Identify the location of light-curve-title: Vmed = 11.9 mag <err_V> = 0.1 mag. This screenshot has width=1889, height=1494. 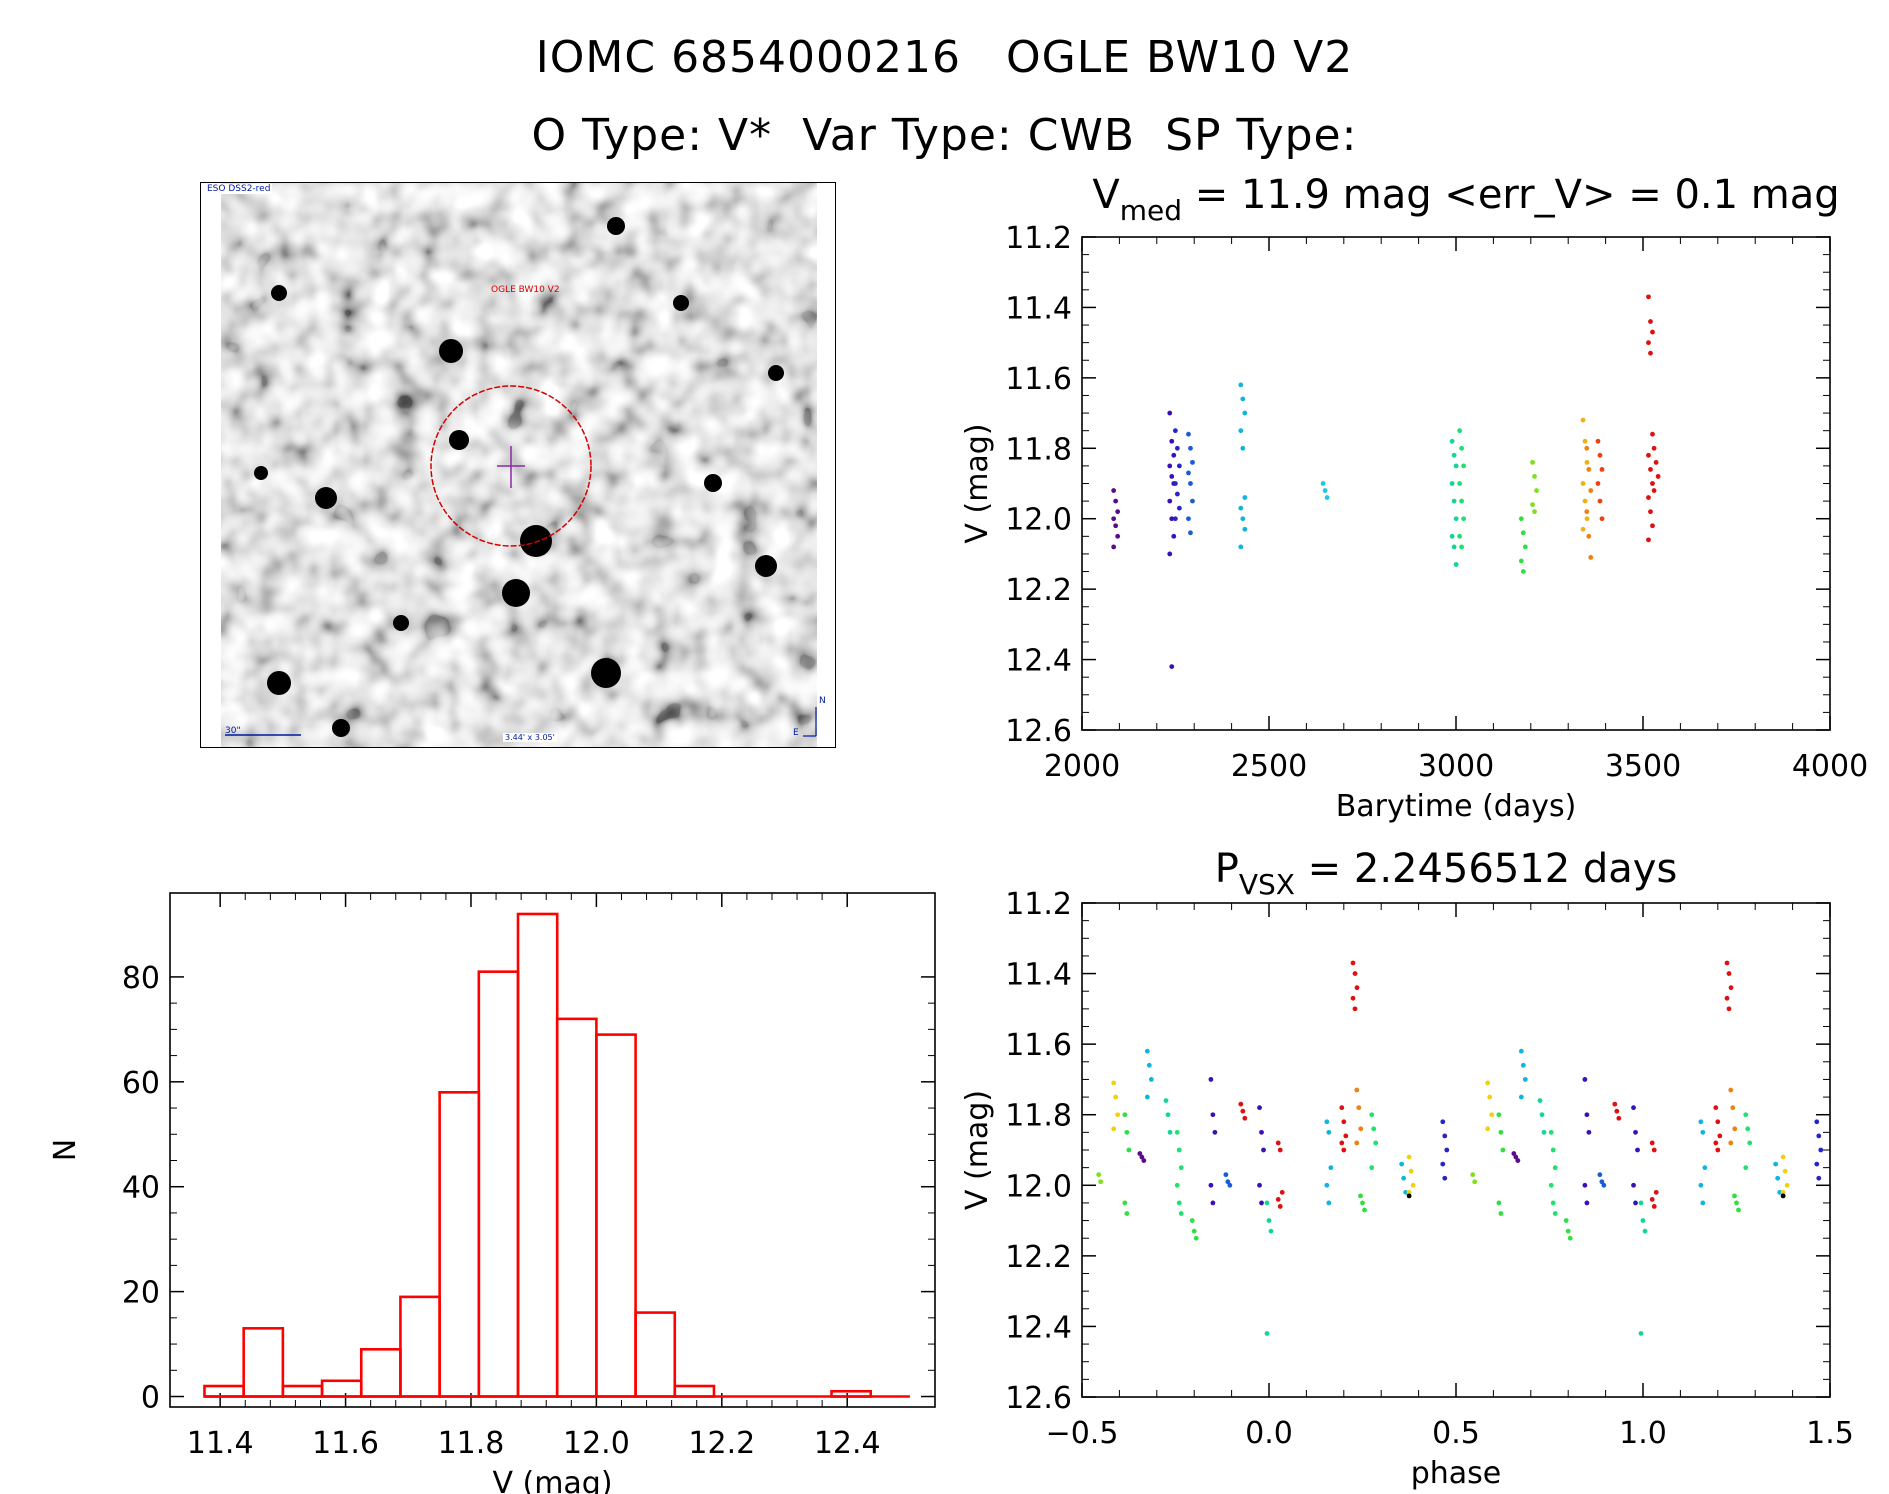
(1465, 199).